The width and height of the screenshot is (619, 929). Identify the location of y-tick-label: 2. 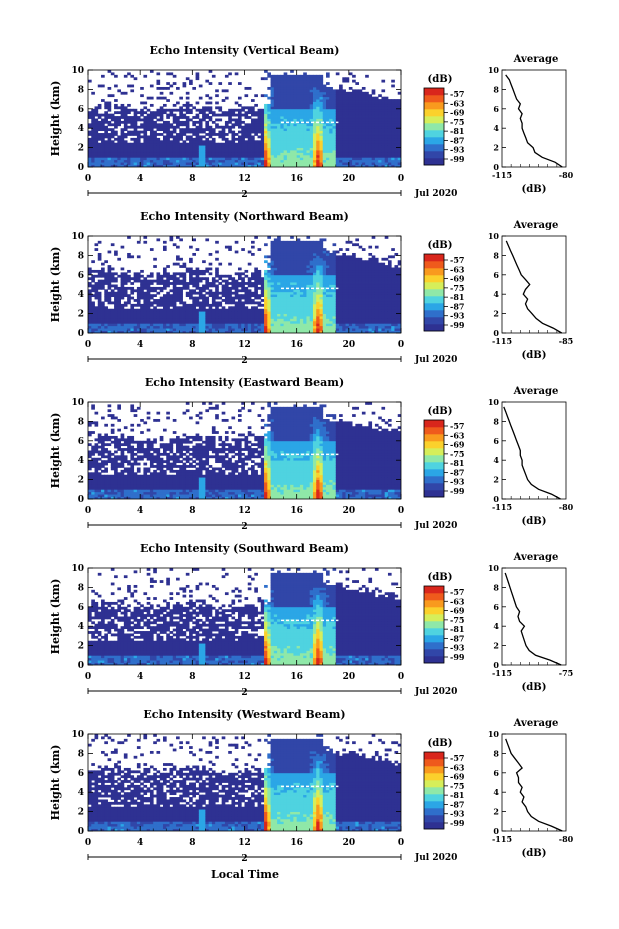
(81, 481).